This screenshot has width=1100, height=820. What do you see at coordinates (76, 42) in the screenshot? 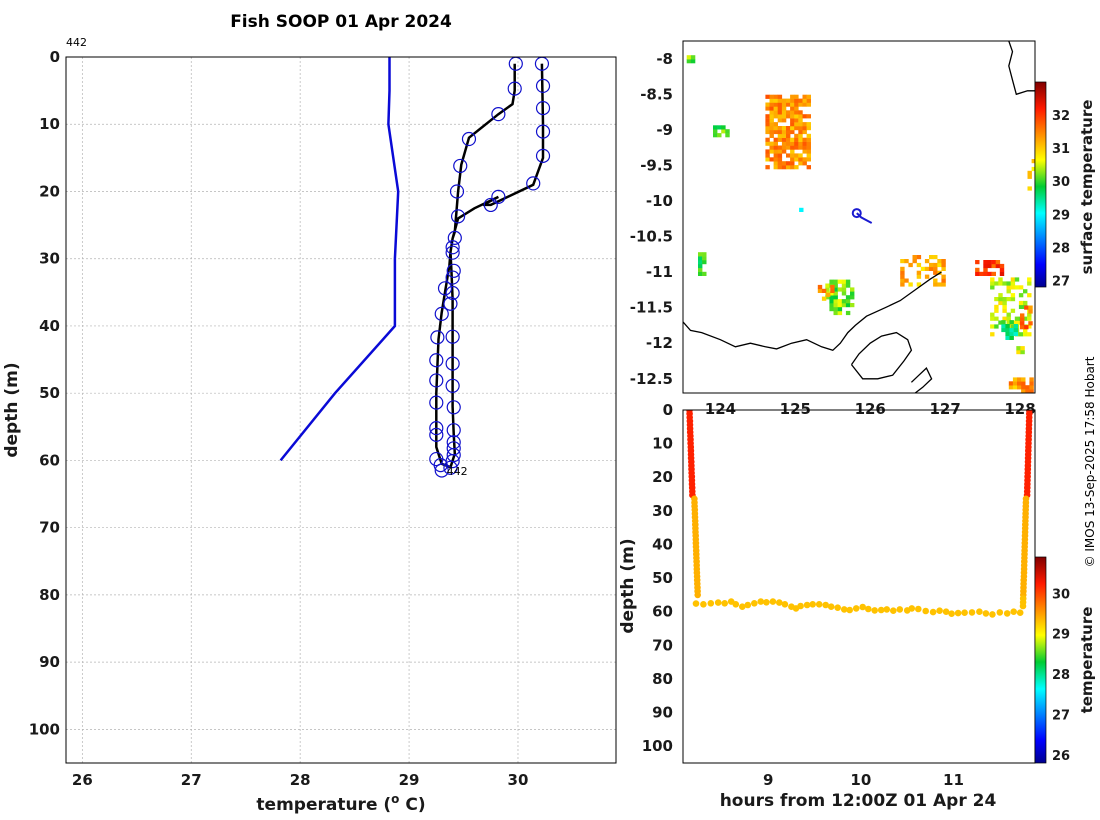
I see `profile-tag-top: 442` at bounding box center [76, 42].